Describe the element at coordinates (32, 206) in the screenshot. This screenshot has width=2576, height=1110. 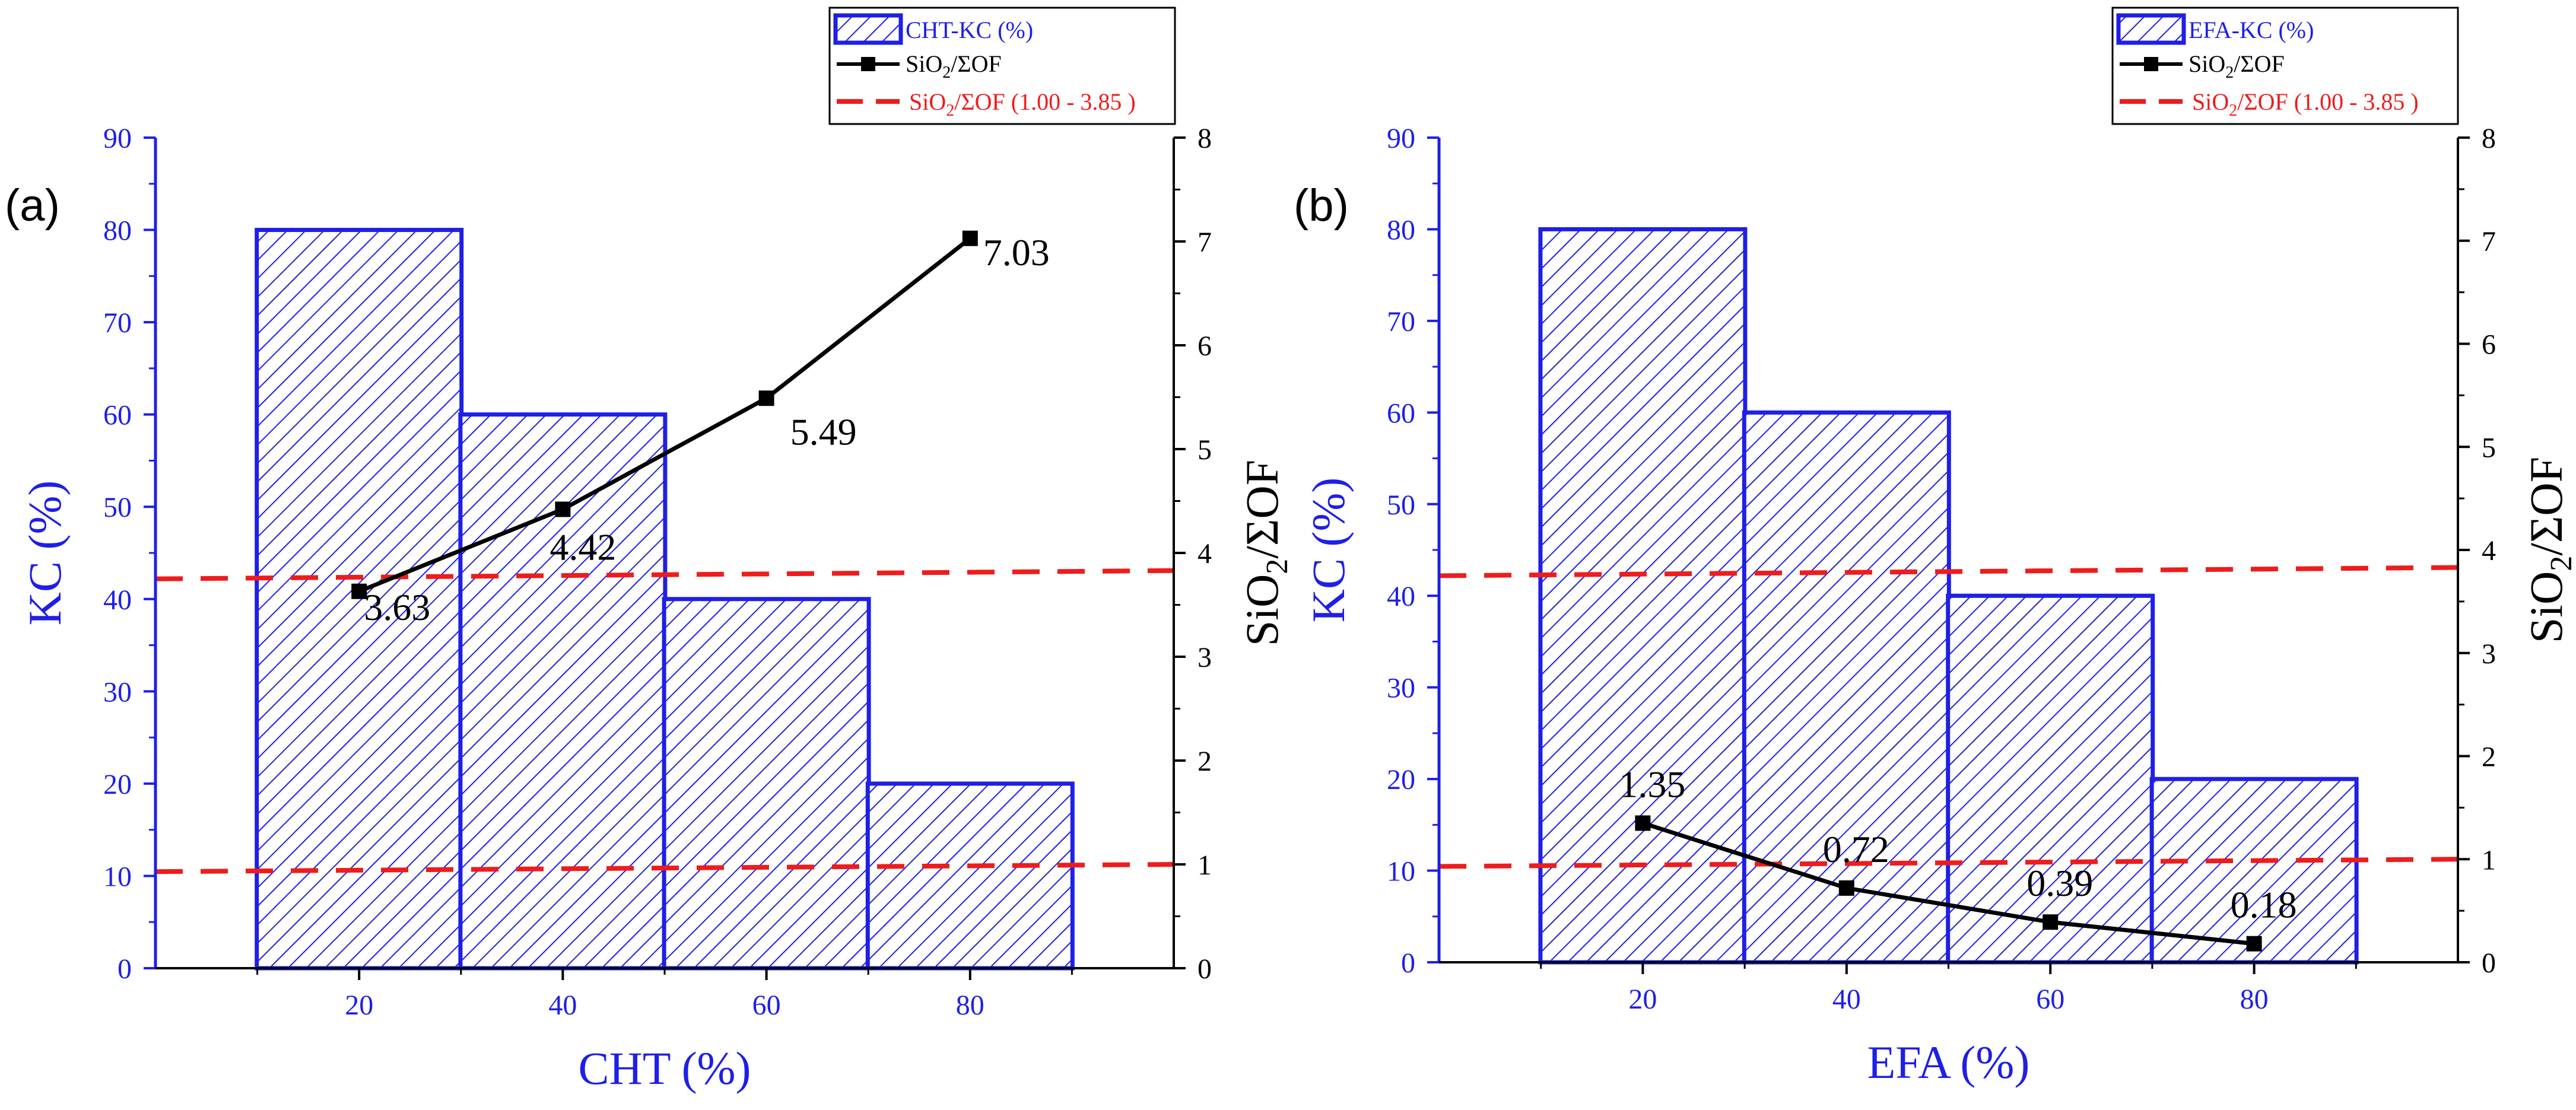
I see `panel-label: (a)` at that location.